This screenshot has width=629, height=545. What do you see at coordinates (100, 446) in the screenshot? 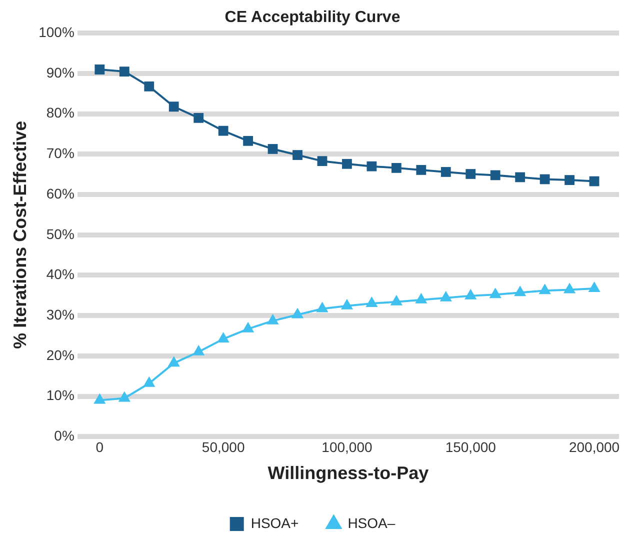
I see `x-tick-label: 0` at bounding box center [100, 446].